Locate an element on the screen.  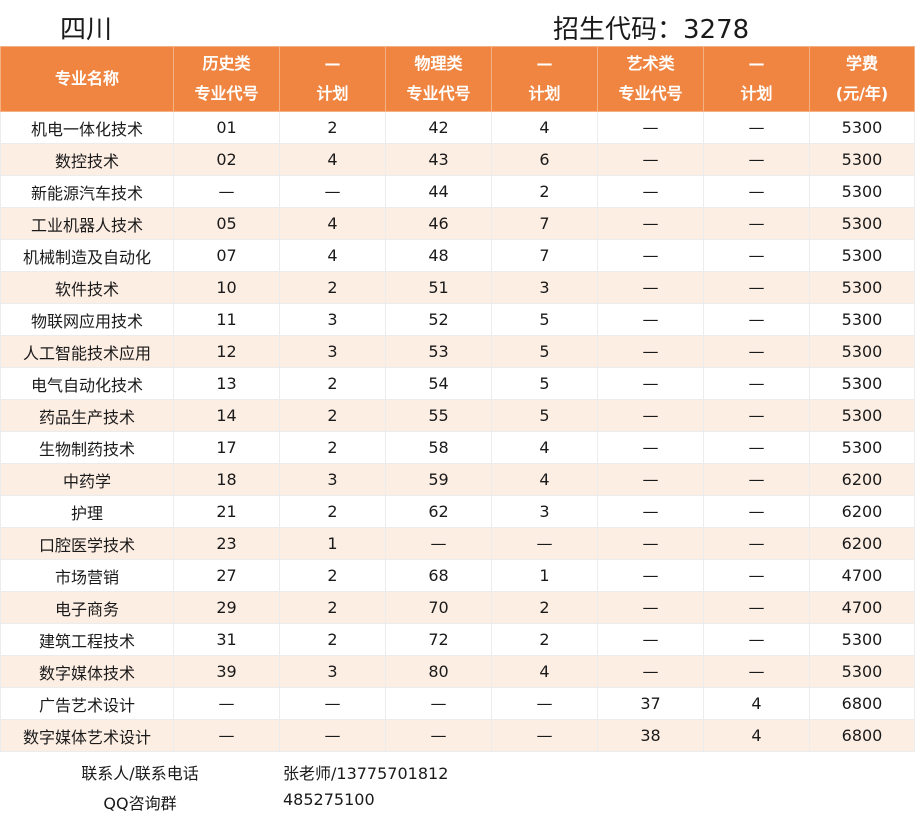
table-row: 数控技术 02 4 43 6— —5300 is located at coordinates (457, 159).